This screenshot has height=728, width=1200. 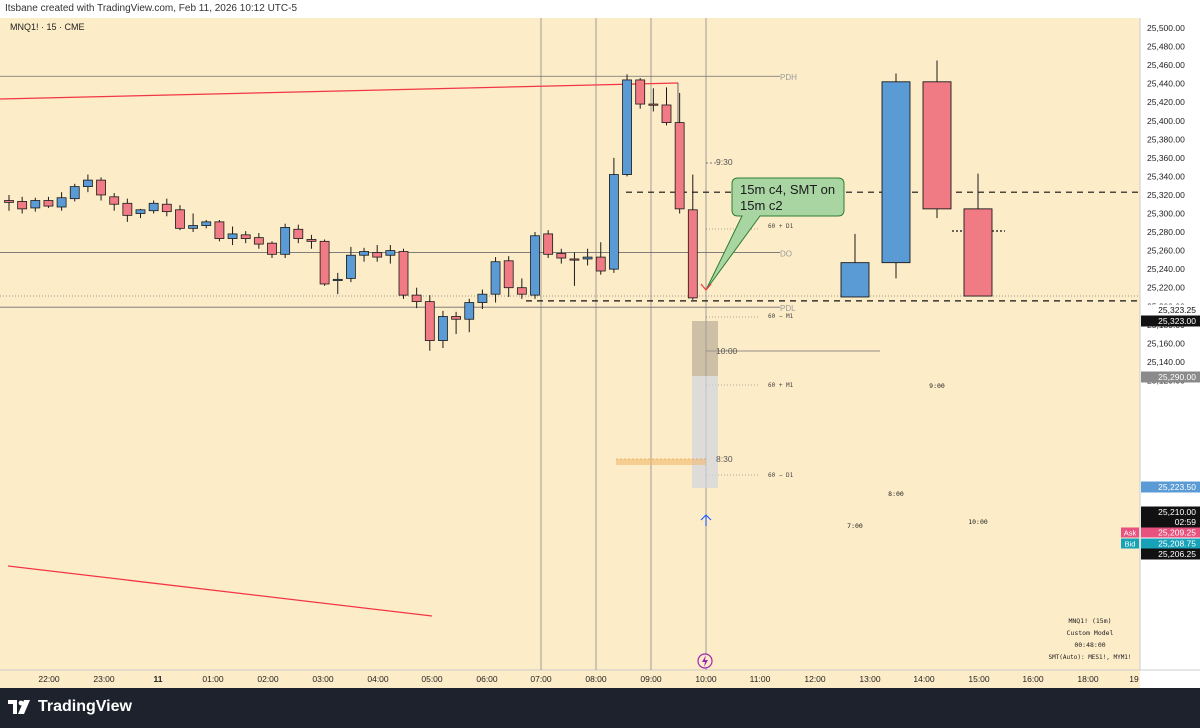 What do you see at coordinates (19, 707) in the screenshot?
I see `tradingview-logo-icon` at bounding box center [19, 707].